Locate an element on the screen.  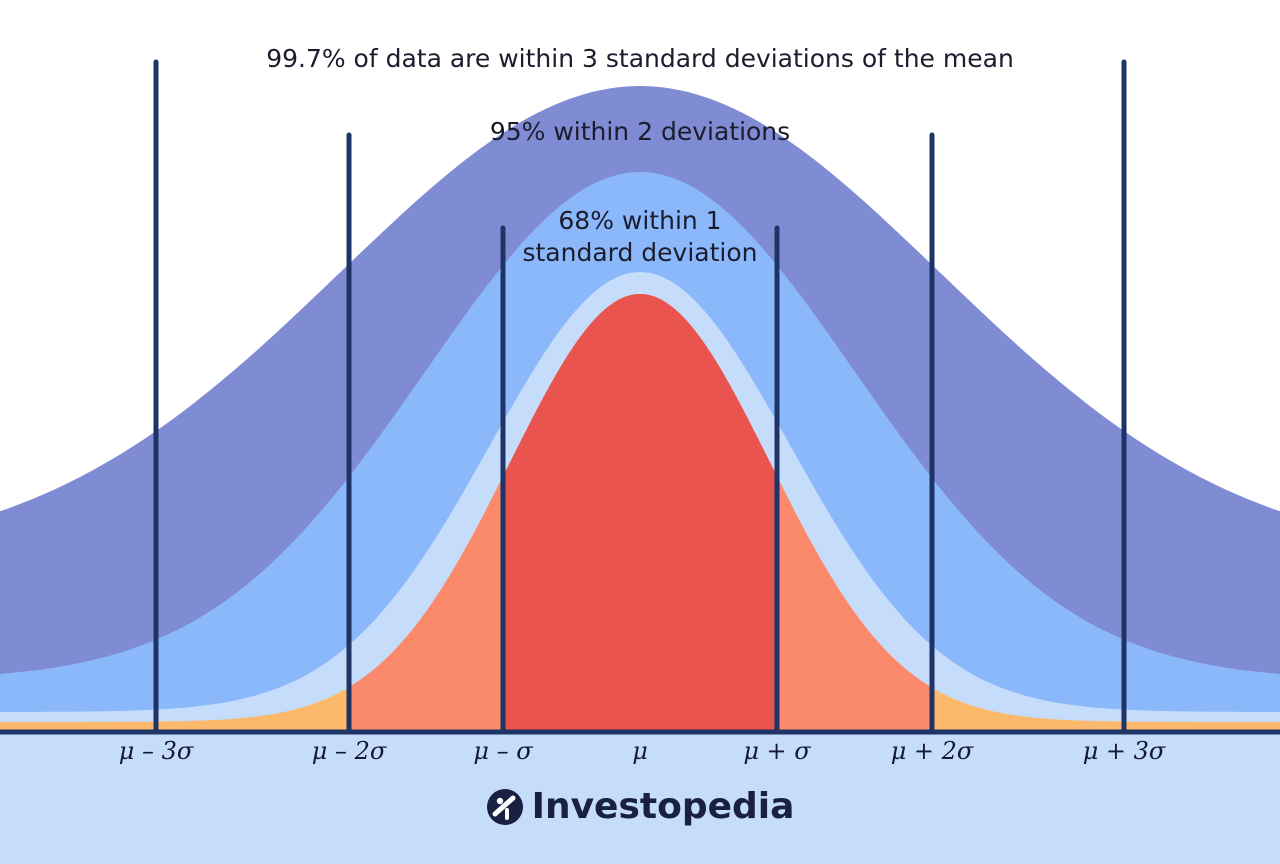
brand-logo: Investopedia is located at coordinates (640, 806).